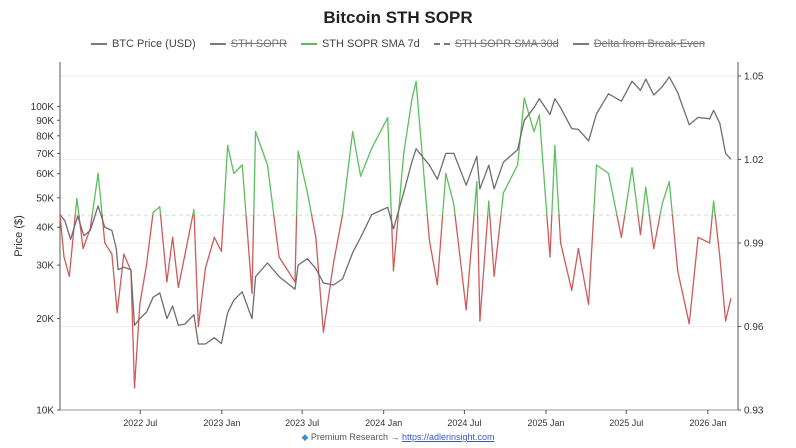 This screenshot has width=796, height=448. I want to click on y-tick-label: 90K, so click(45, 121).